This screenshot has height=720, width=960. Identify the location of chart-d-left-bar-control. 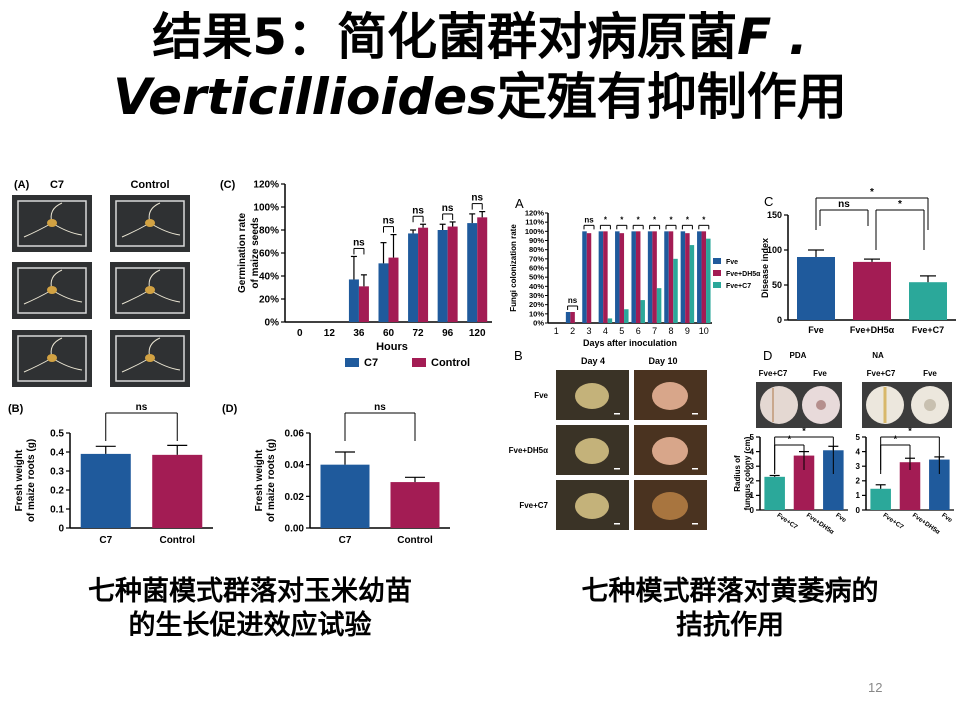
(415, 505).